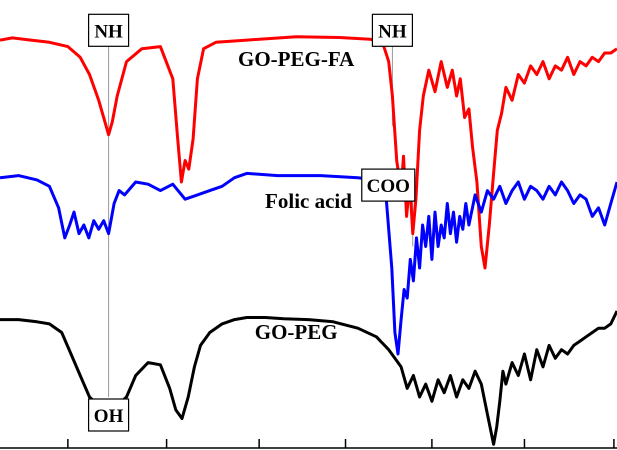 The image size is (617, 450). I want to click on series-label-go-peg: GO-PEG, so click(296, 332).